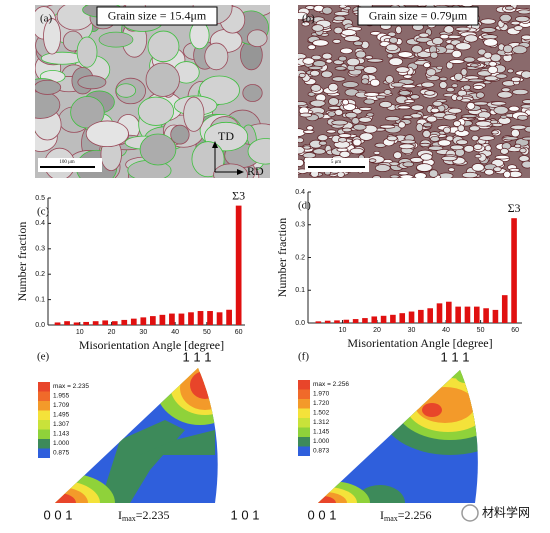 This screenshot has height=533, width=550. Describe the element at coordinates (71, 386) in the screenshot. I see `legend-label: max = 2.235` at that location.